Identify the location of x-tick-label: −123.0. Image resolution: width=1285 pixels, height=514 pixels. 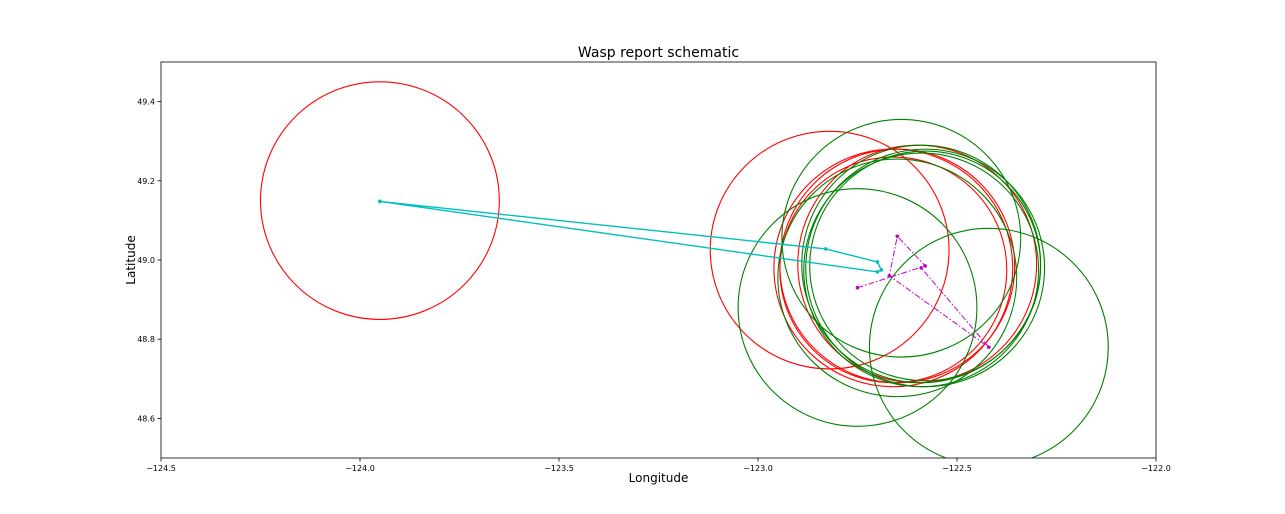
(758, 468).